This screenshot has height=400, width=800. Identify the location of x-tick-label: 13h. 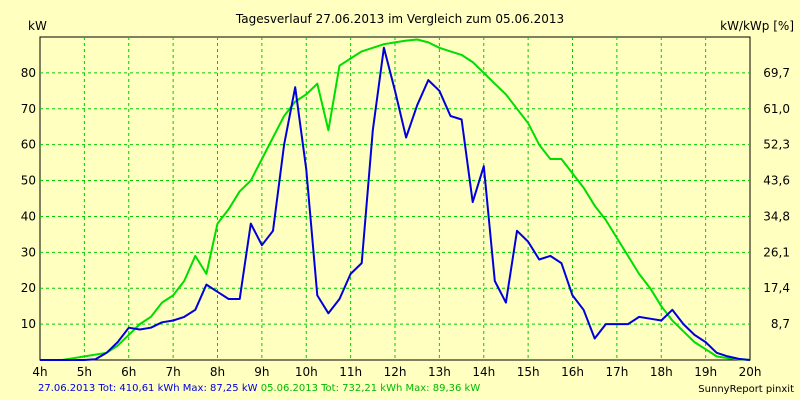
(439, 372).